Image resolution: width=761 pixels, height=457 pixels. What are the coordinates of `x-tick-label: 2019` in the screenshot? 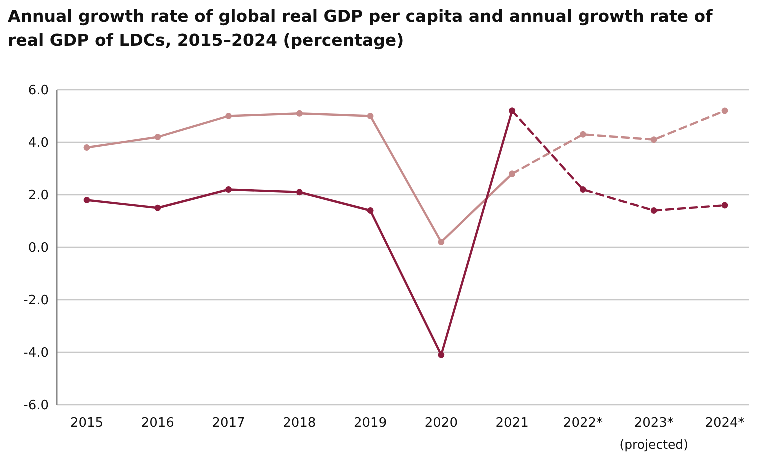 It's located at (371, 423).